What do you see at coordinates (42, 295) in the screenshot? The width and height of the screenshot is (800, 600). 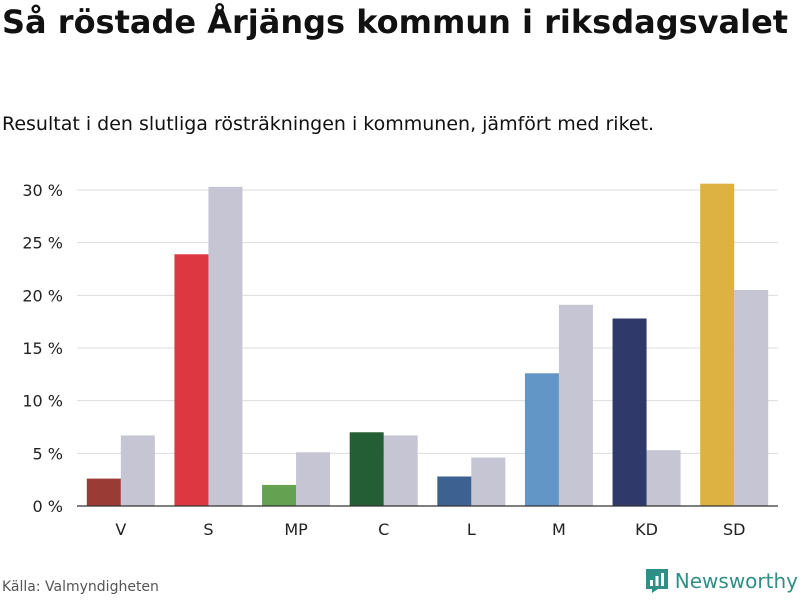 I see `y-tick-label: 20 %` at bounding box center [42, 295].